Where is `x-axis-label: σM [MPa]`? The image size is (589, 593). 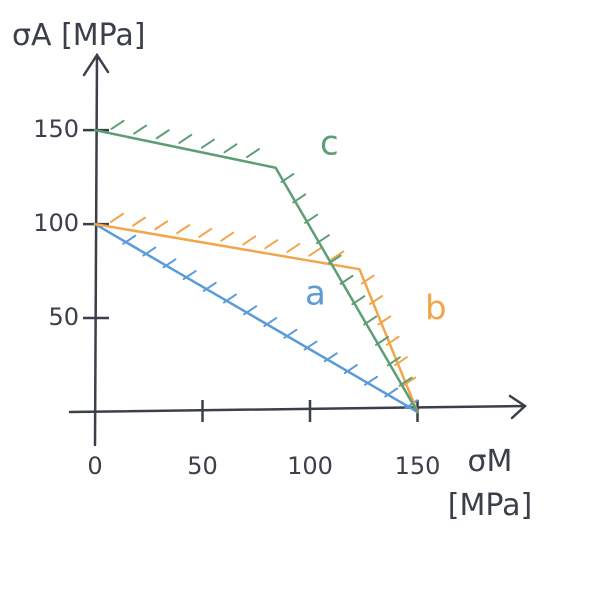 x-axis-label: σM [MPa] is located at coordinates (490, 483).